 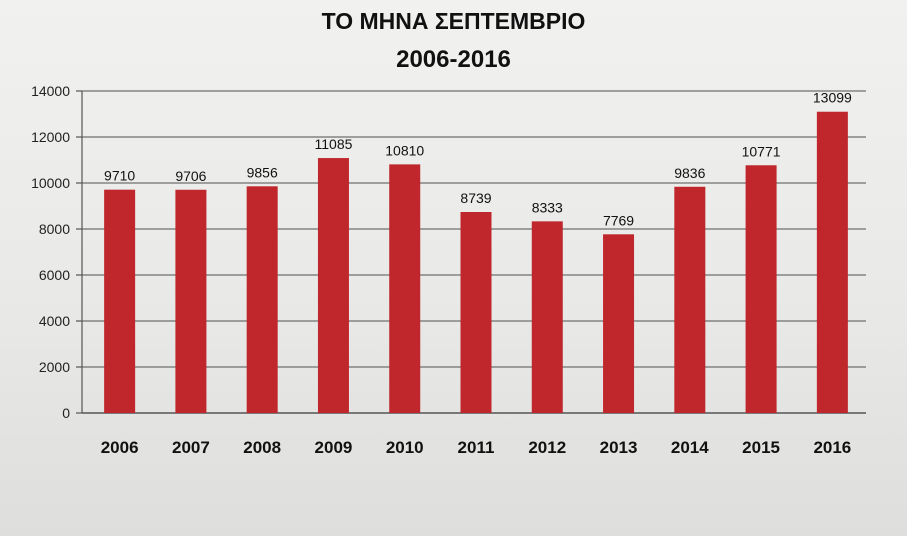 What do you see at coordinates (262, 172) in the screenshot?
I see `data-label: 9856` at bounding box center [262, 172].